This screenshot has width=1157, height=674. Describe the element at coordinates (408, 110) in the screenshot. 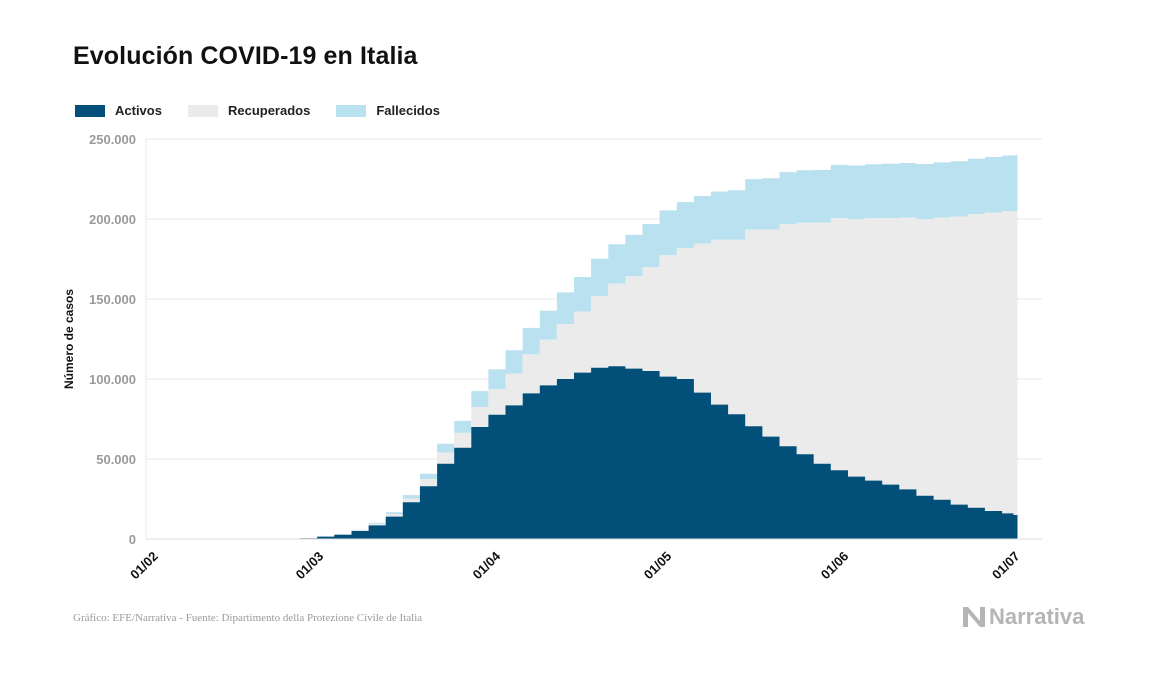

I see `legend-label-fallecidos: Fallecidos` at that location.